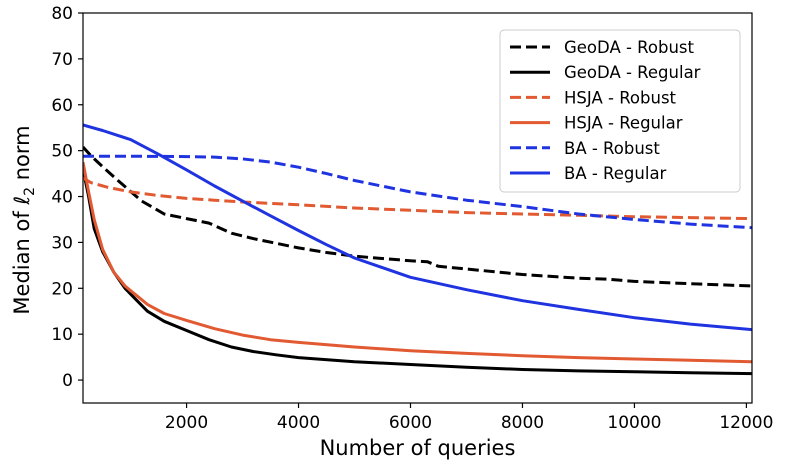  What do you see at coordinates (62, 14) in the screenshot?
I see `y-tick-label: 80` at bounding box center [62, 14].